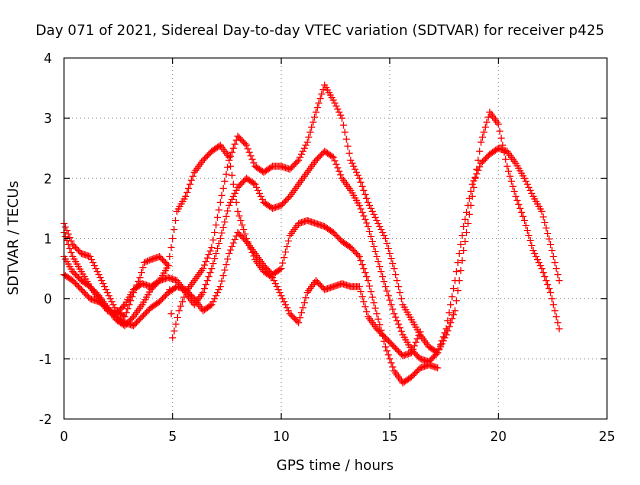 The image size is (640, 485). Describe the element at coordinates (48, 240) in the screenshot. I see `y-tick-label: 1` at that location.